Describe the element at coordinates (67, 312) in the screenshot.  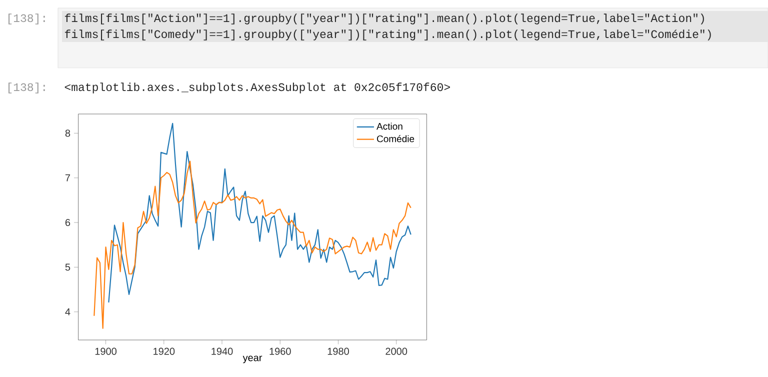
I see `y-tick-label: 4` at that location.